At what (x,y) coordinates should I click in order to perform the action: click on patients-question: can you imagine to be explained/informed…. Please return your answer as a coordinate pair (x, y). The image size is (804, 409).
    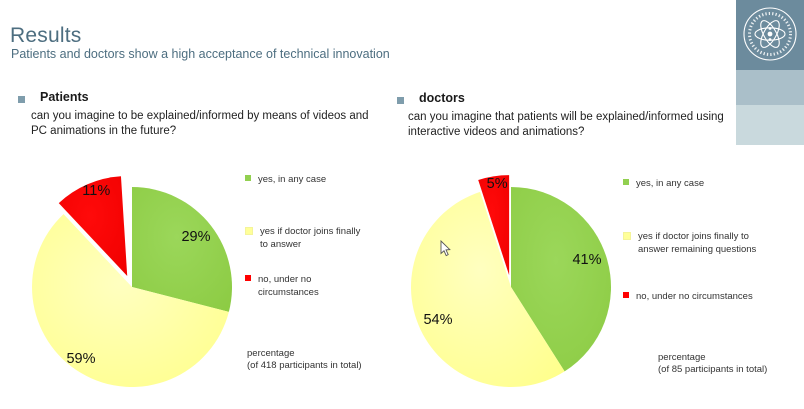
    Looking at the image, I should click on (200, 123).